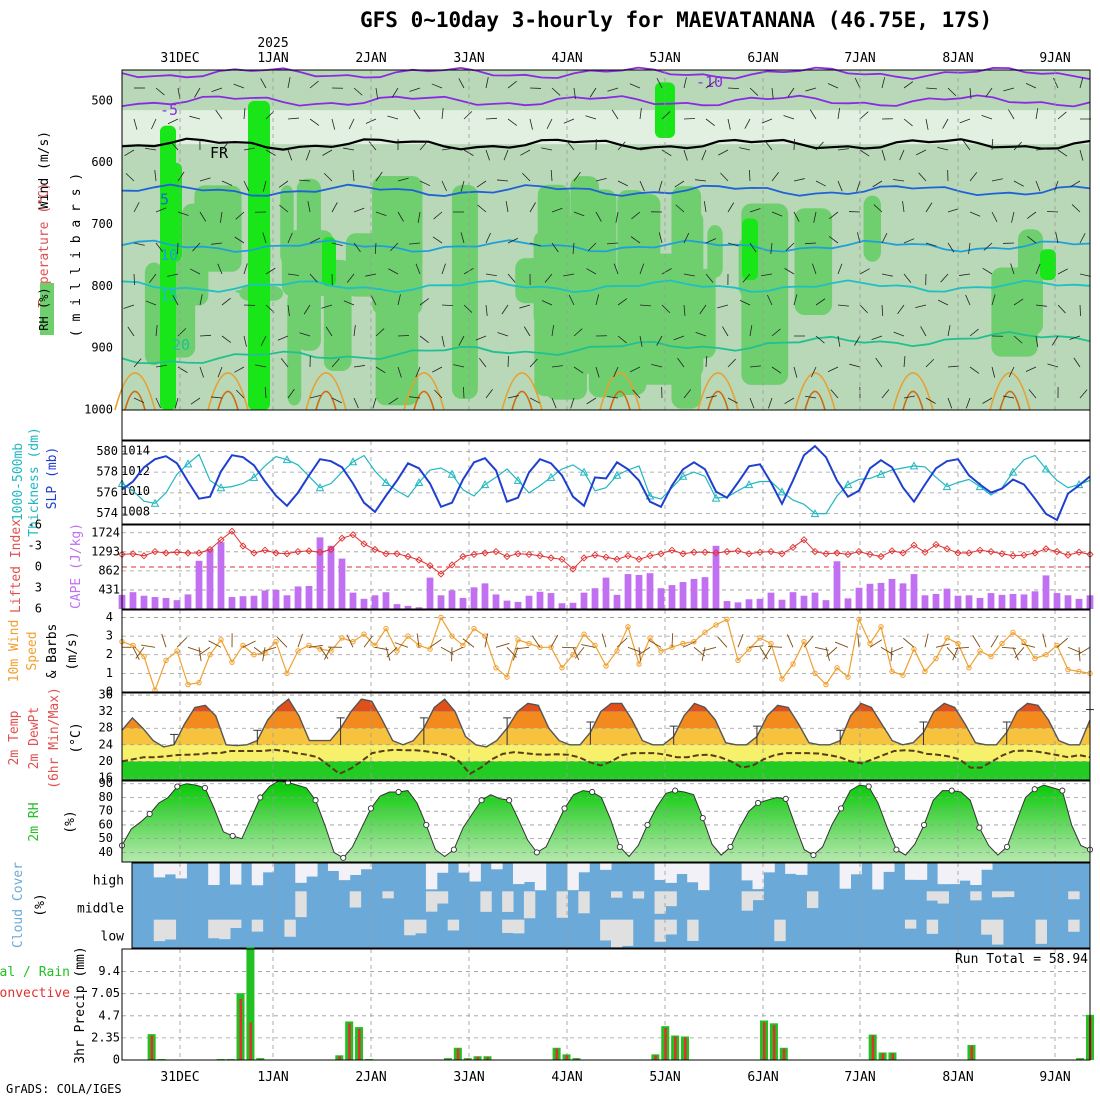 Image resolution: width=1100 pixels, height=1100 pixels. What do you see at coordinates (34, 738) in the screenshot?
I see `axis-label-temp-b: 2m DewPt` at bounding box center [34, 738].